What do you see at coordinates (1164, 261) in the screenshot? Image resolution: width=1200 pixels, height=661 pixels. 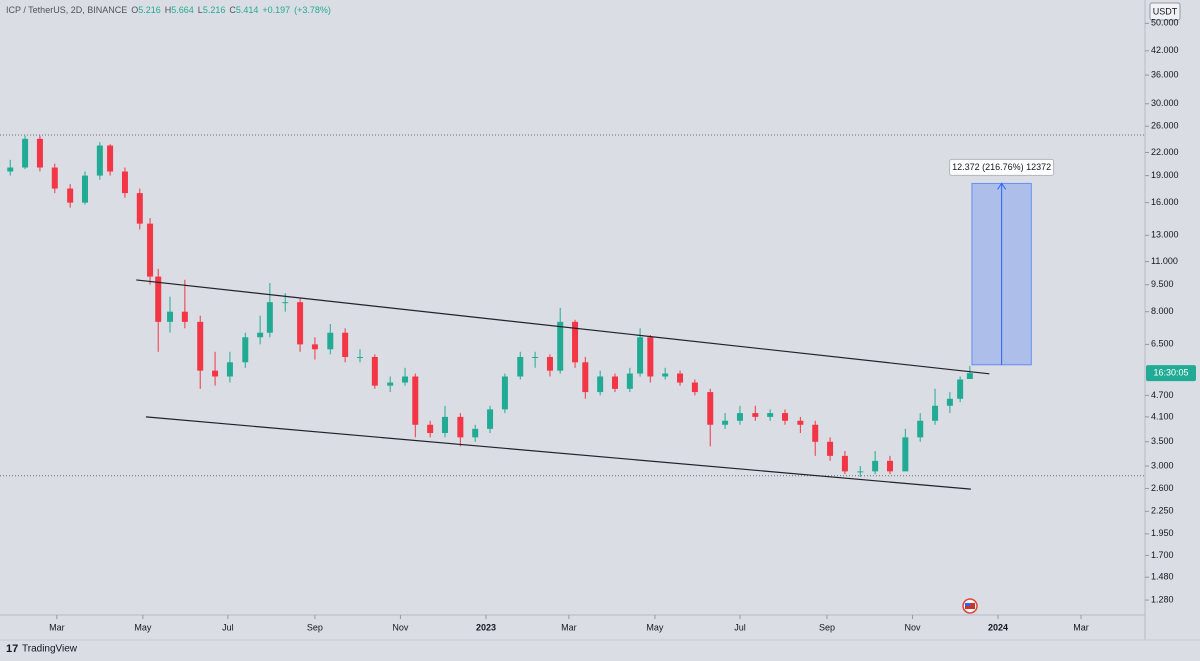 I see `y-tick-label: 11.000` at bounding box center [1164, 261].